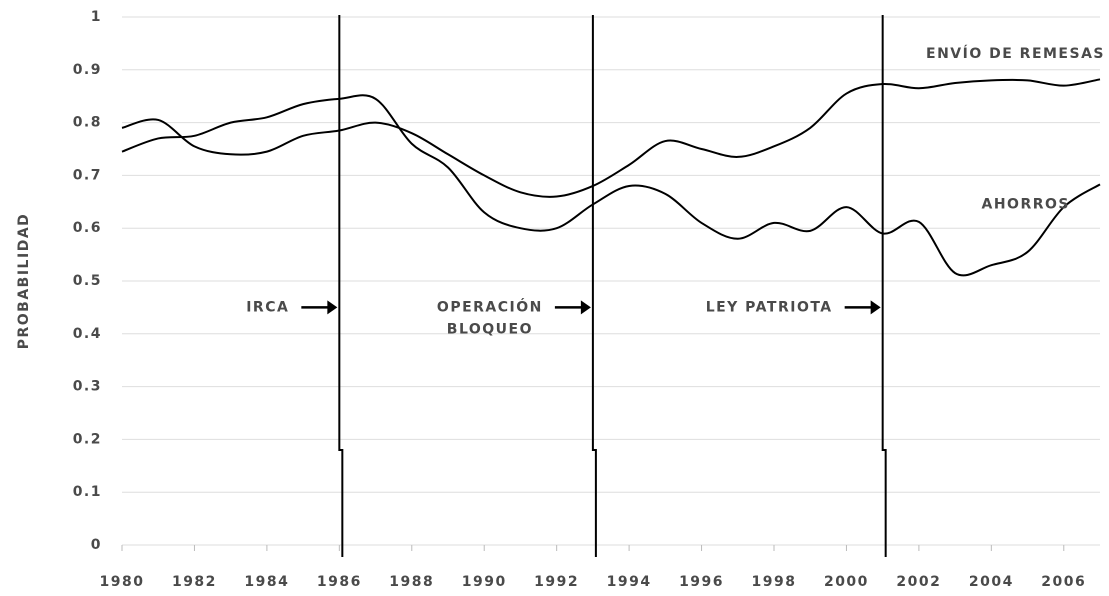 The image size is (1109, 596). I want to click on y-tick-label: 0.5, so click(87, 281).